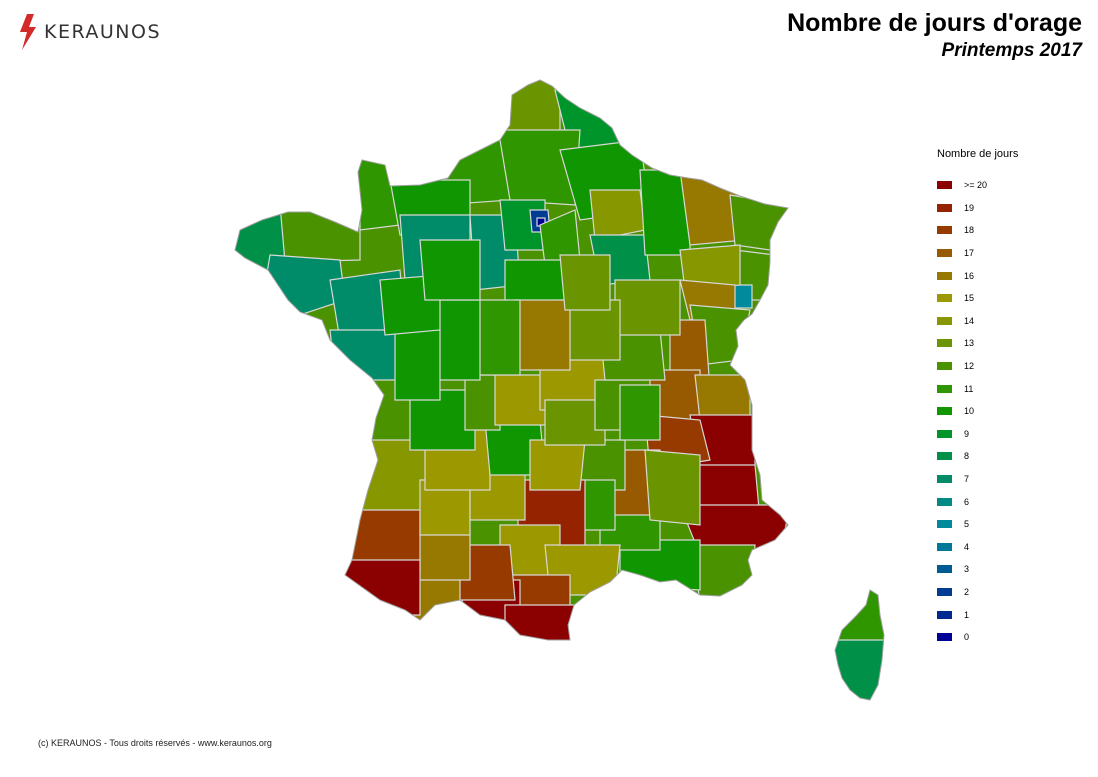 Image resolution: width=1098 pixels, height=777 pixels. I want to click on legend-item: >= 20, so click(977, 185).